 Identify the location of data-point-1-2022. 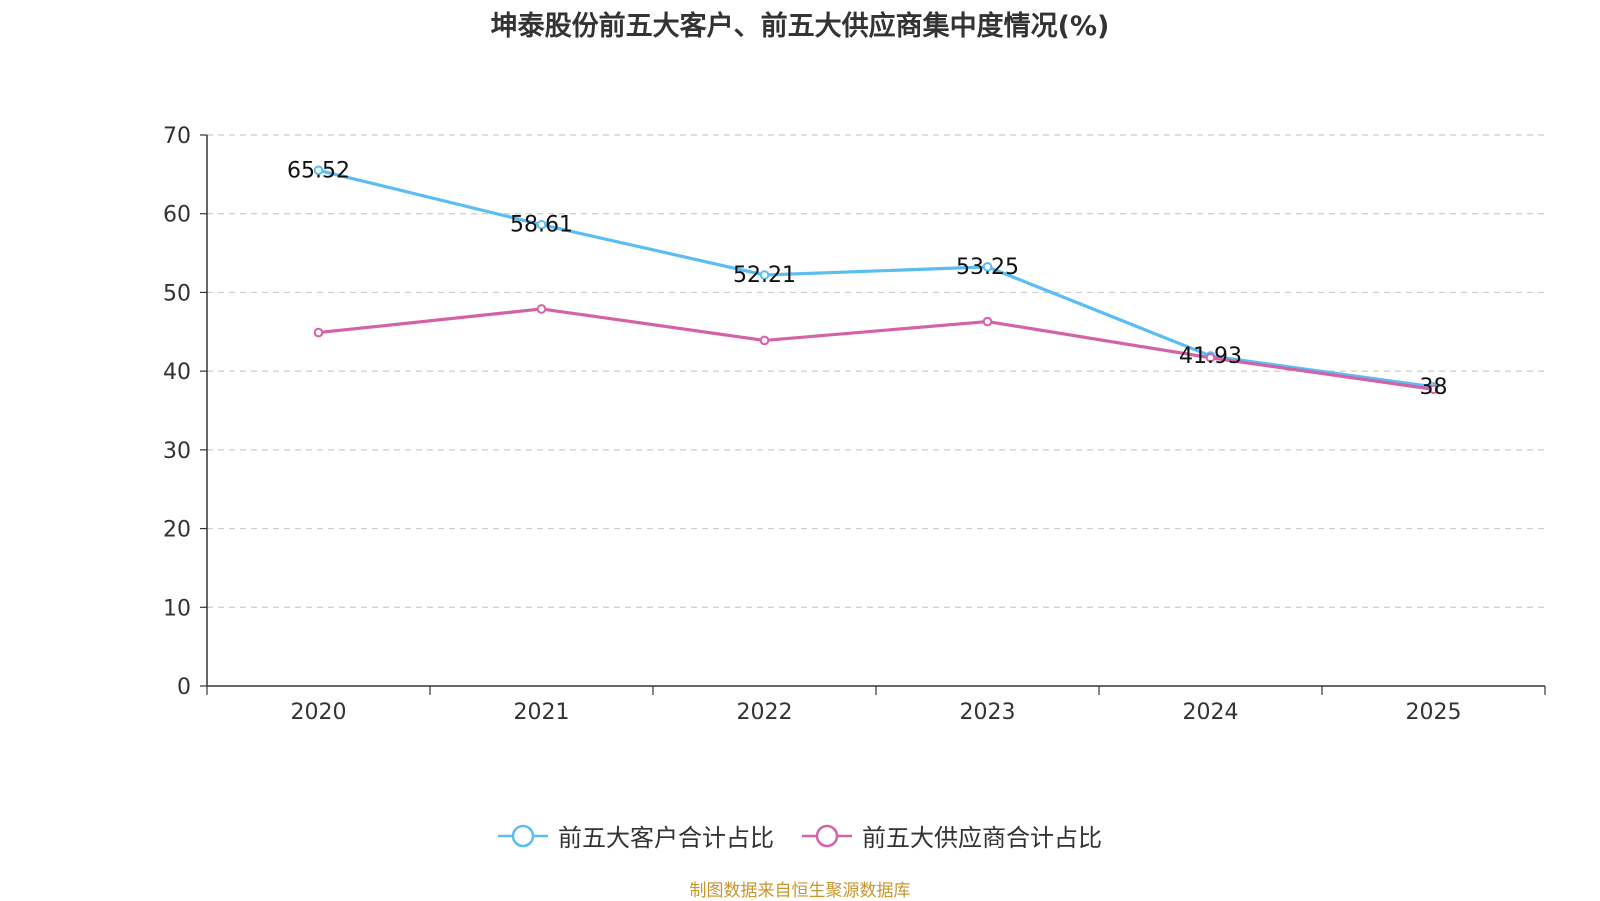
(764, 340).